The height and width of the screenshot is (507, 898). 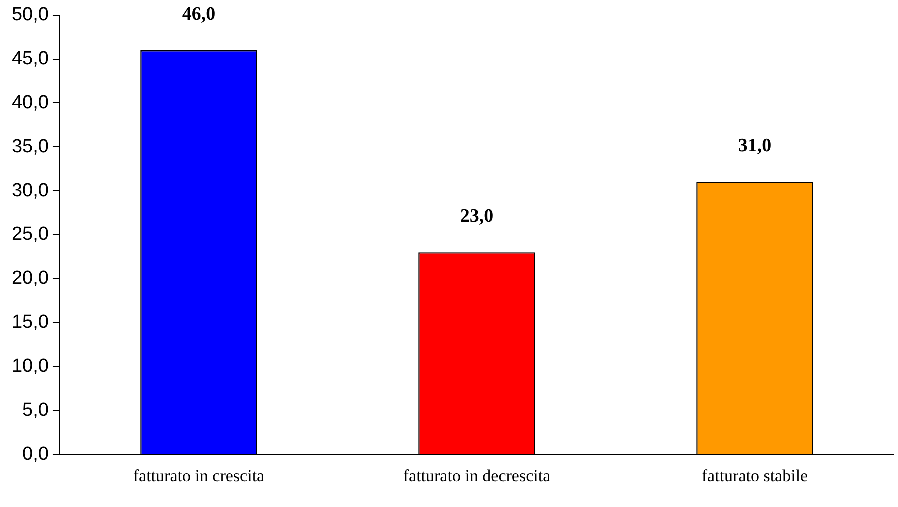 What do you see at coordinates (30, 279) in the screenshot?
I see `y-tick-label: 20,0` at bounding box center [30, 279].